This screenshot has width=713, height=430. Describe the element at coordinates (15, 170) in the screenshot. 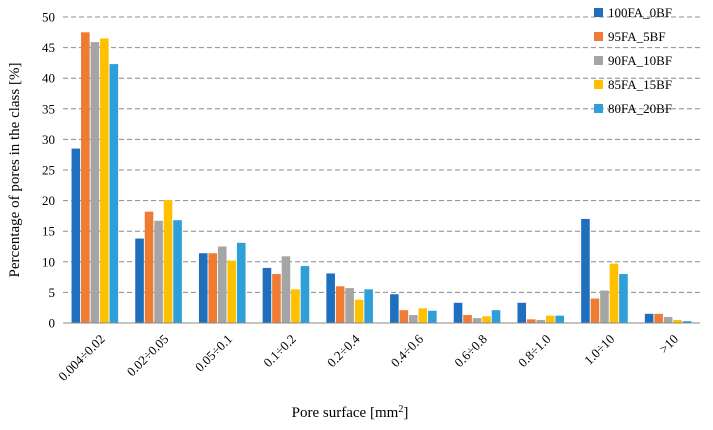

I see `y-axis-label: Percentage of pores in the class [%]` at that location.